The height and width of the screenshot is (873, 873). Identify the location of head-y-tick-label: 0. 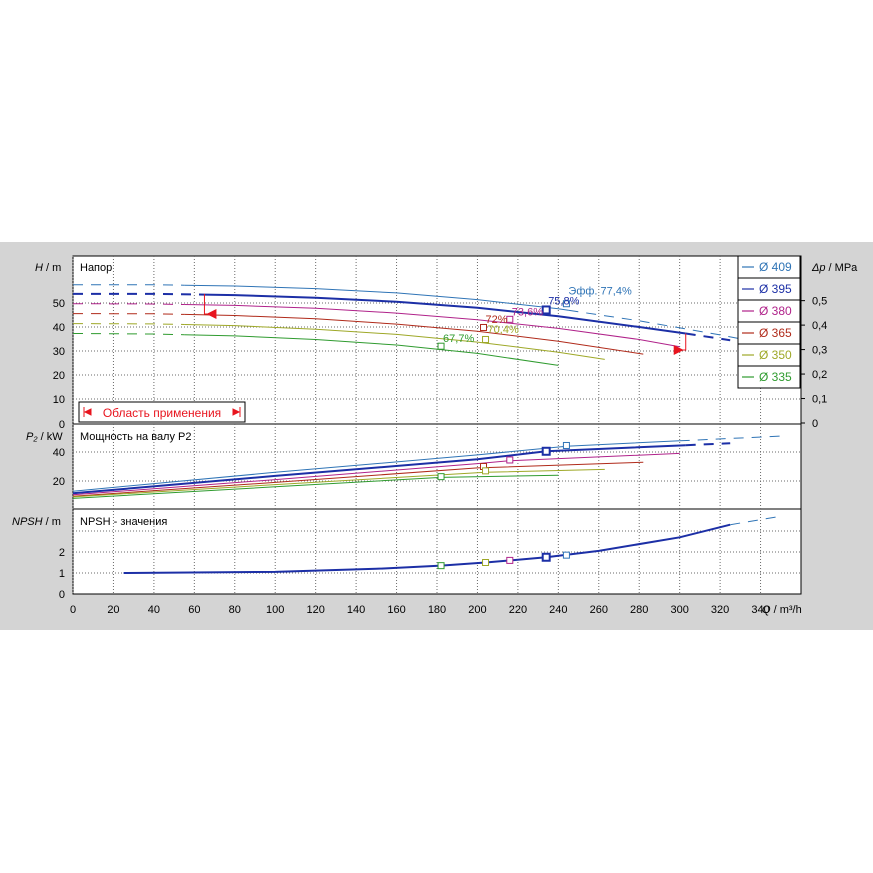
(62, 425).